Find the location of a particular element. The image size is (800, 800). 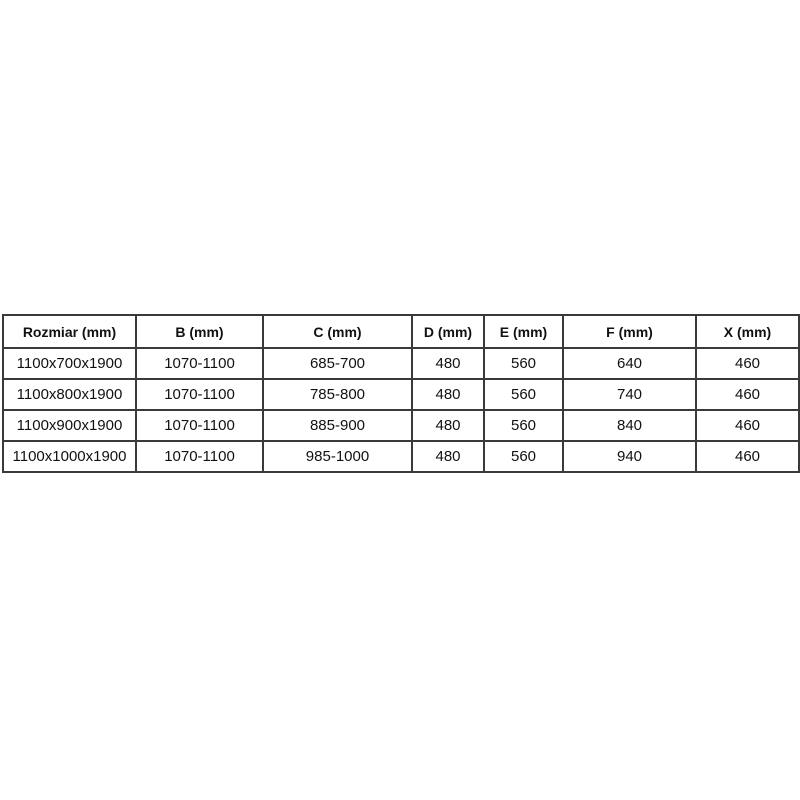

cell-c: 785-800 is located at coordinates (337, 394).